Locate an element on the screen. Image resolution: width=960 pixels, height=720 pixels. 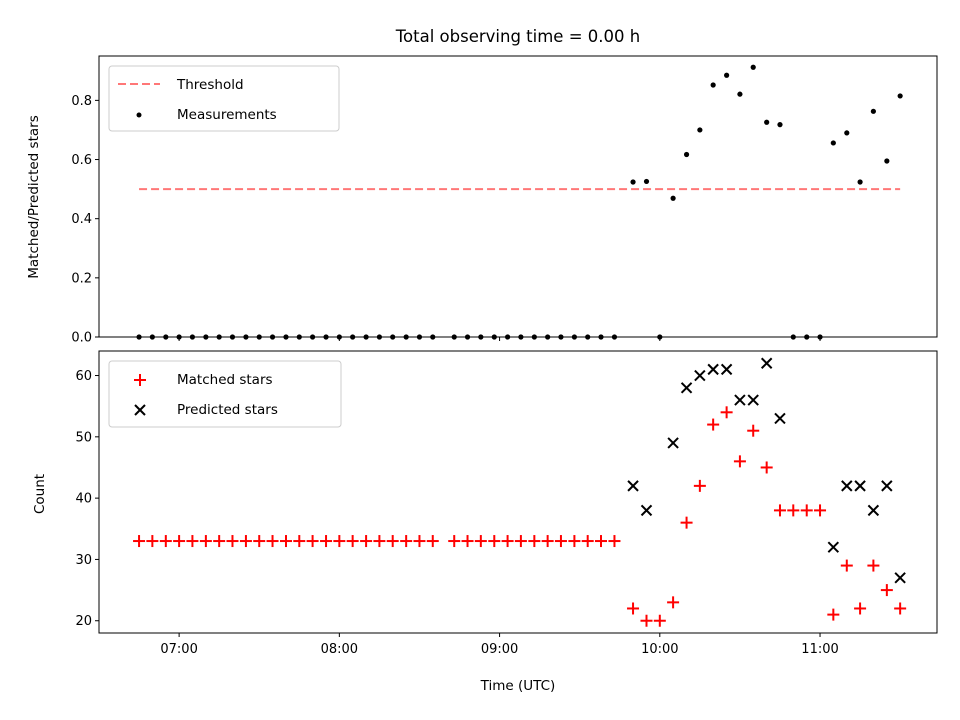
top-legend-frame is located at coordinates (224, 98).